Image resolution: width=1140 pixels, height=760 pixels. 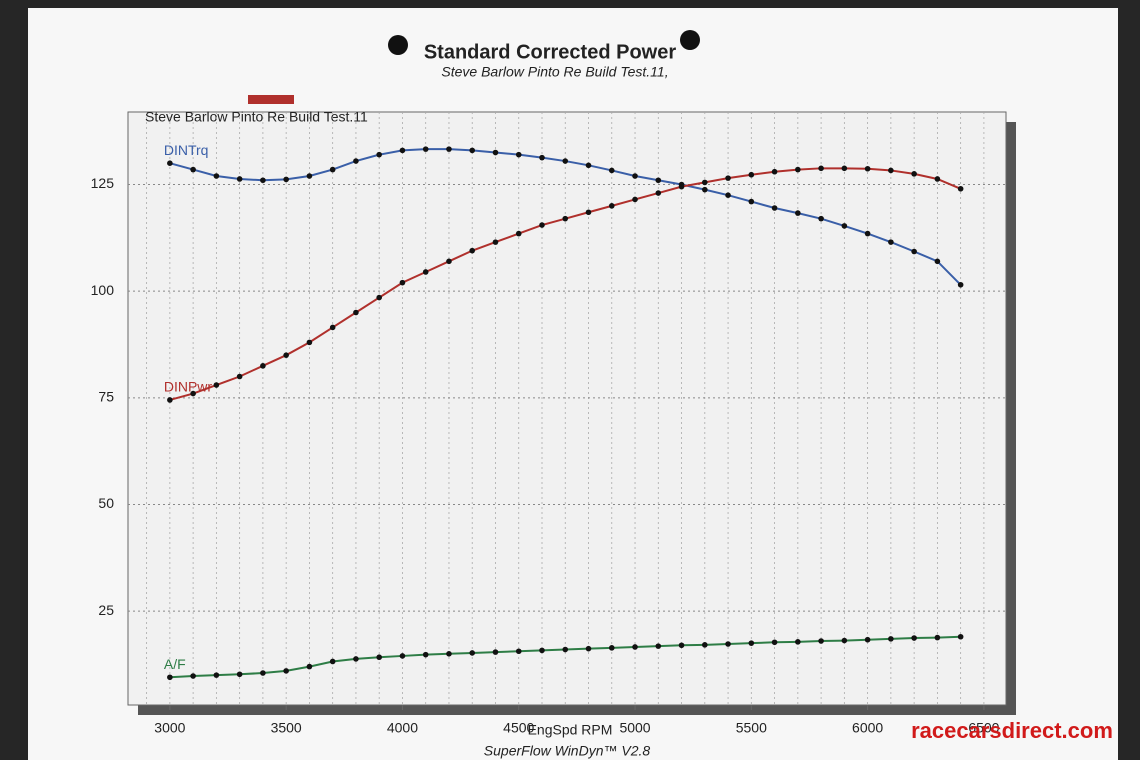 I want to click on punch-hole, so click(x=690, y=40).